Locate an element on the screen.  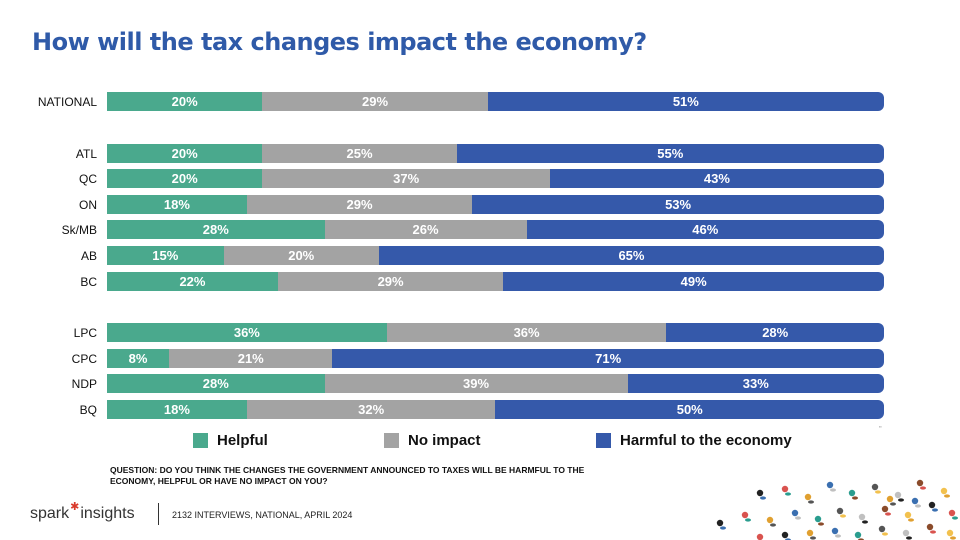
footer-divider is located at coordinates (158, 514).